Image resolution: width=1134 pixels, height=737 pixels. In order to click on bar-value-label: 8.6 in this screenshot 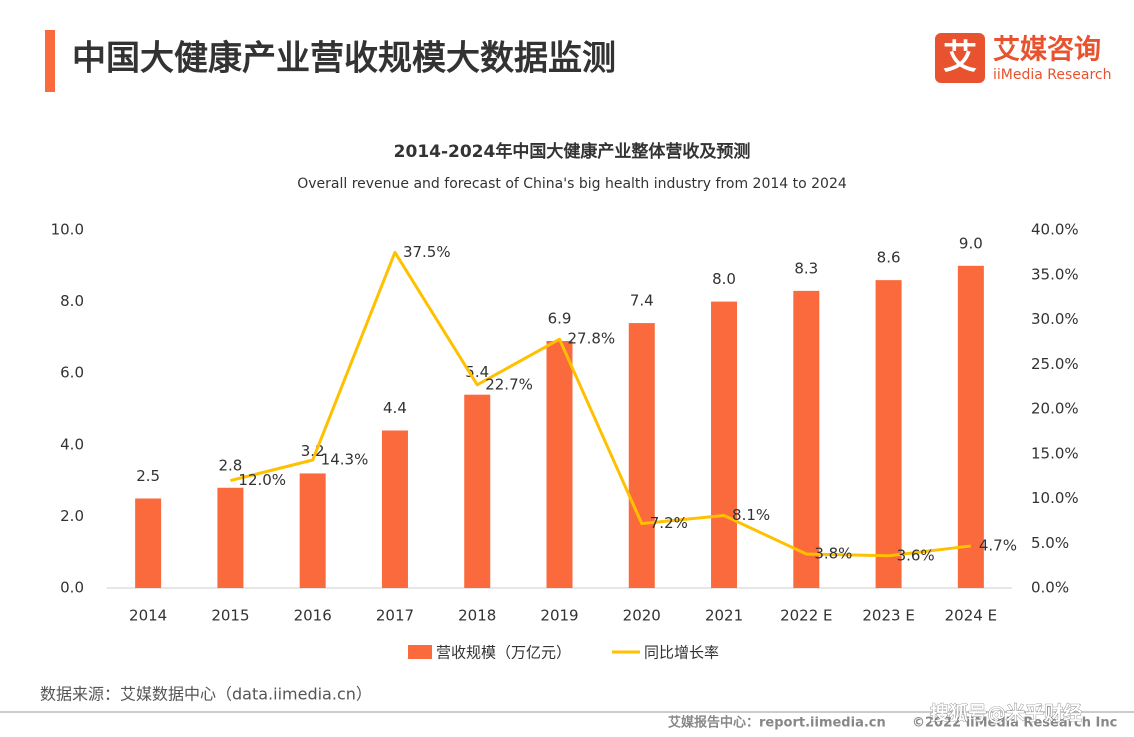, I will do `click(889, 258)`.